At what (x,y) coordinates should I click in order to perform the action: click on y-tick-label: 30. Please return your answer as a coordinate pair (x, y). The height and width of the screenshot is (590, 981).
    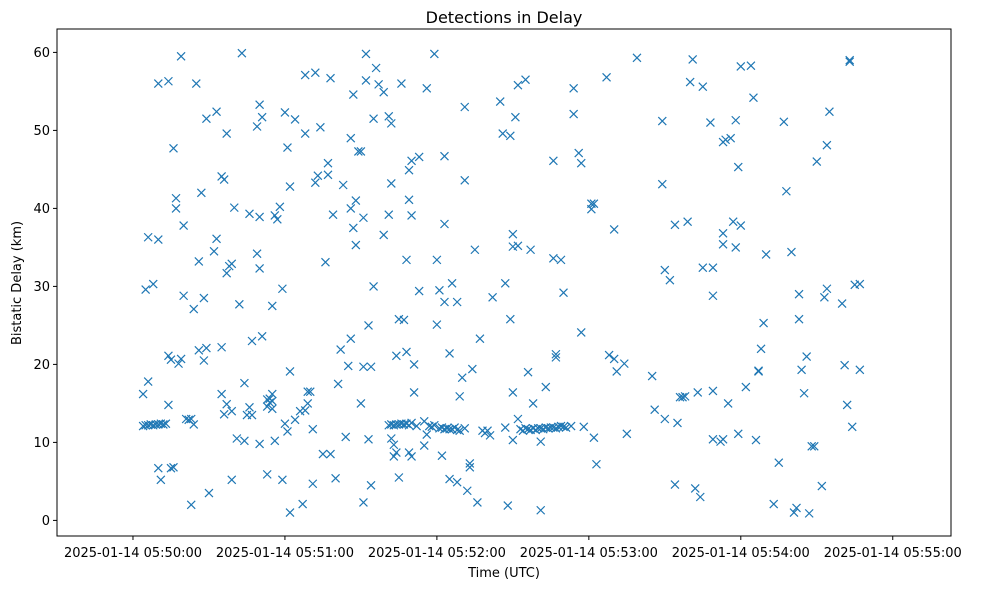
    Looking at the image, I should click on (41, 287).